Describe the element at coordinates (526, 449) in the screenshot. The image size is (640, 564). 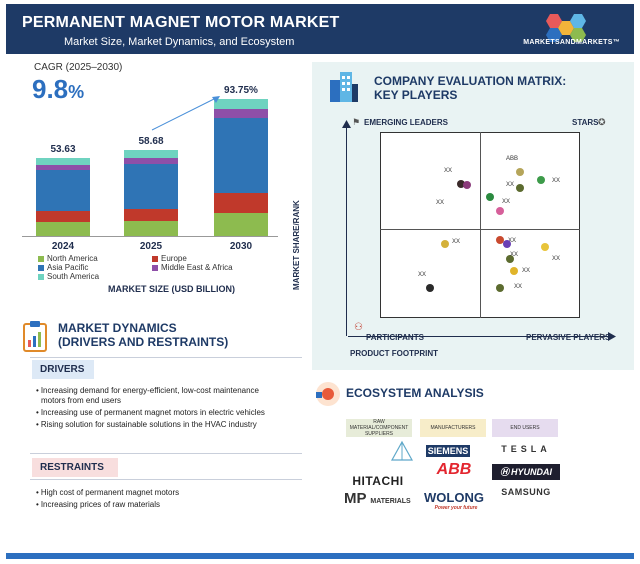
I see `tesla-logo: TESLA` at that location.